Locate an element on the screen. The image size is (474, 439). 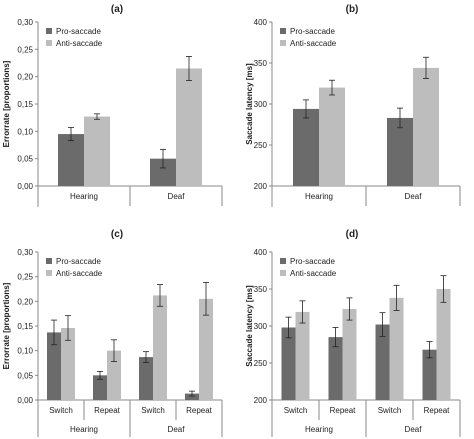
chart3-ytick-label: 400 is located at coordinates (261, 252).